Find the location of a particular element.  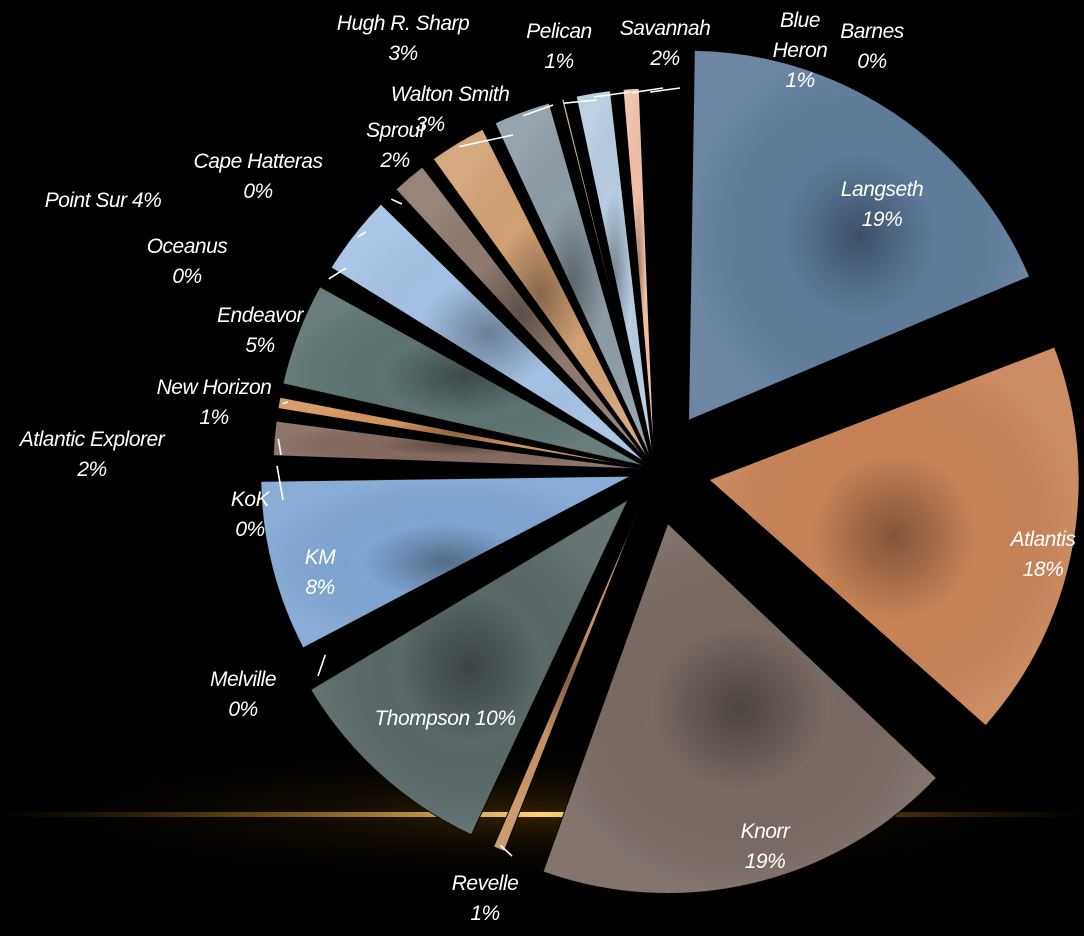

label-melville: Melville 0% is located at coordinates (243, 694).